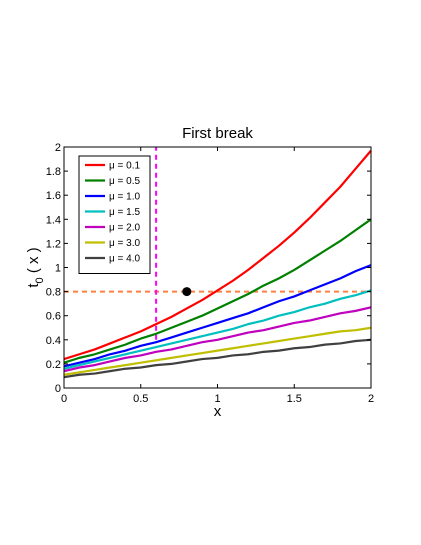  What do you see at coordinates (53, 293) in the screenshot?
I see `y-tick-label: 0.8` at bounding box center [53, 293].